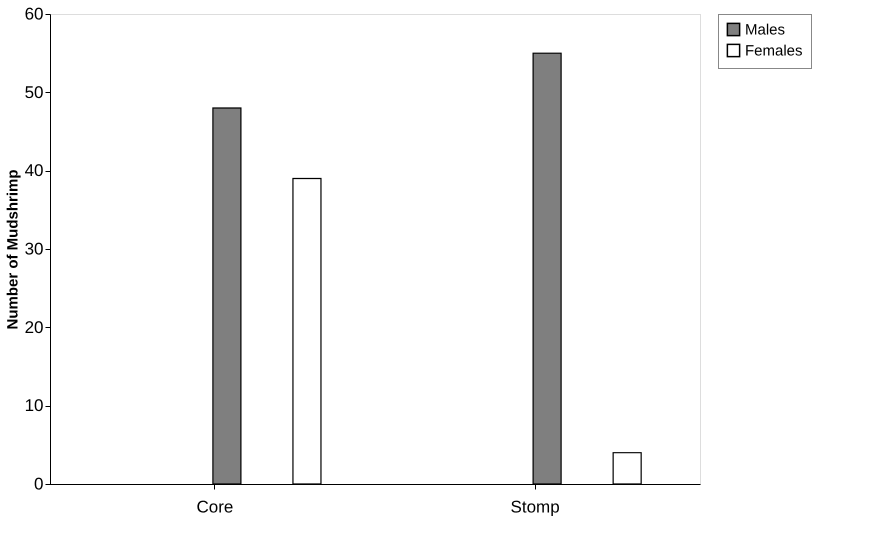 The height and width of the screenshot is (545, 896). I want to click on y-tick-label: 50, so click(34, 92).